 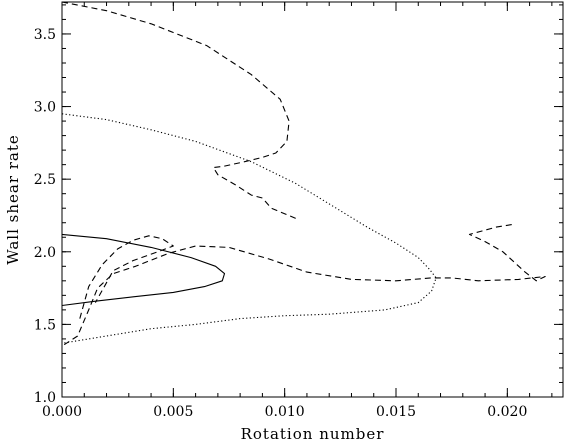 What do you see at coordinates (45, 253) in the screenshot?
I see `y-tick-label: 2.0` at bounding box center [45, 253].